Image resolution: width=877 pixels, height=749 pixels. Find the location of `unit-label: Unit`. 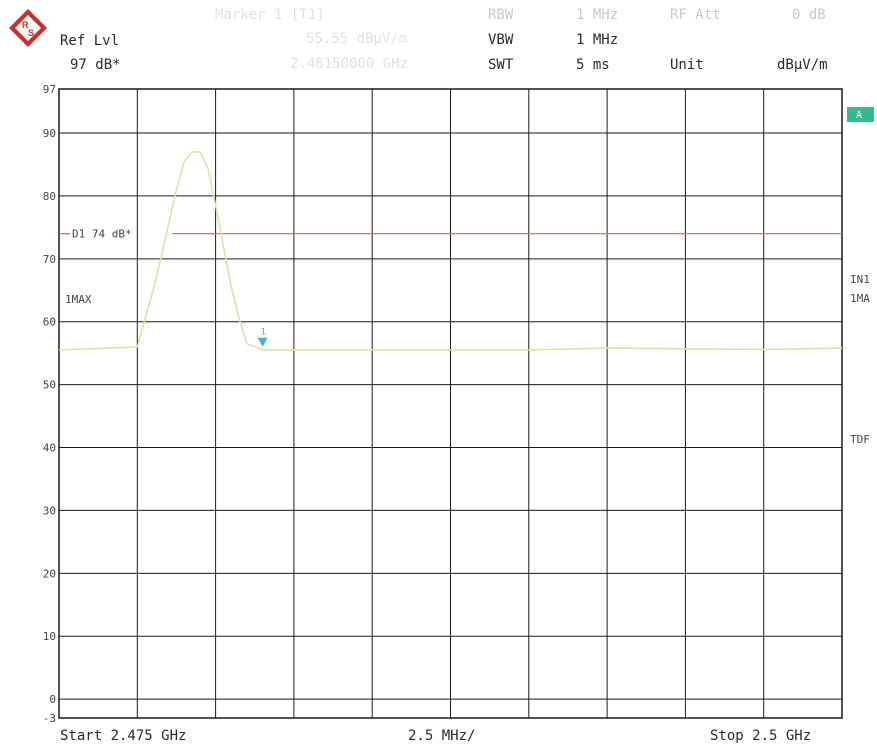

unit-label: Unit is located at coordinates (687, 65).